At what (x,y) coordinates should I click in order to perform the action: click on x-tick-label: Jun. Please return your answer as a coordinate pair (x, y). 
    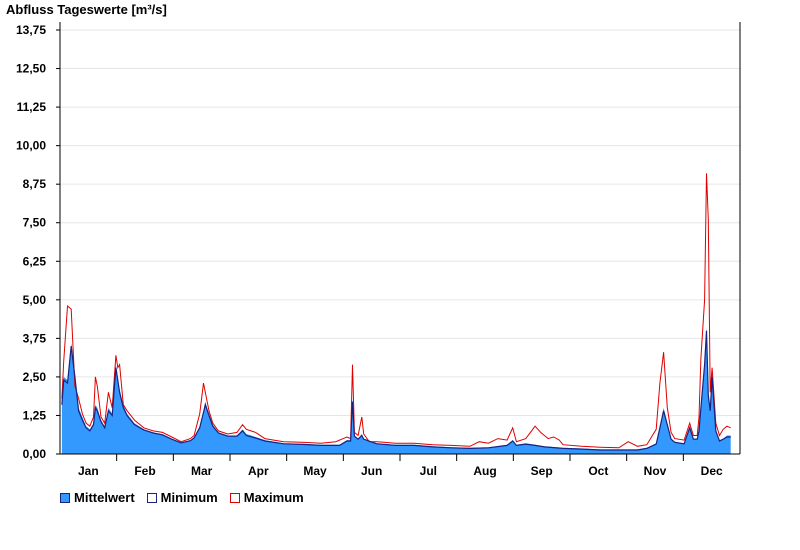
    Looking at the image, I should click on (371, 471).